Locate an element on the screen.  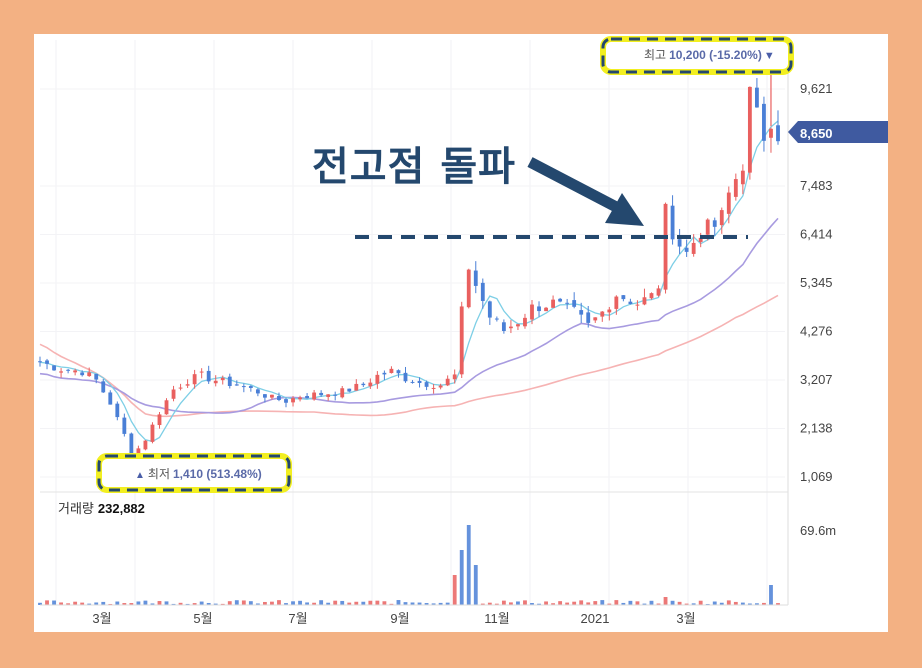
current-price-badge: 8,650 is located at coordinates (838, 132).